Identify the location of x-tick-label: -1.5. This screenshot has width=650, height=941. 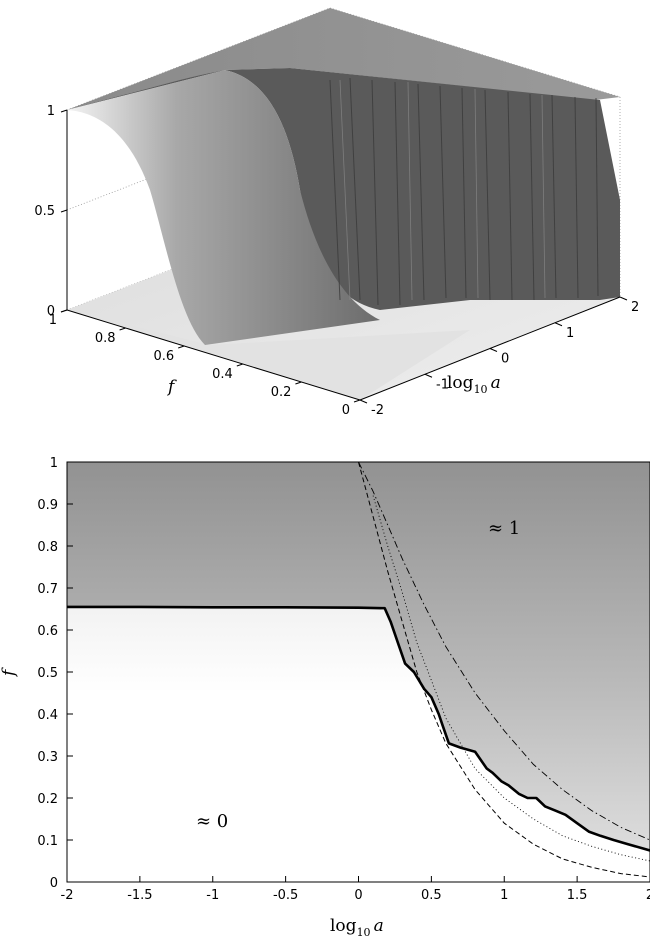
(139, 895).